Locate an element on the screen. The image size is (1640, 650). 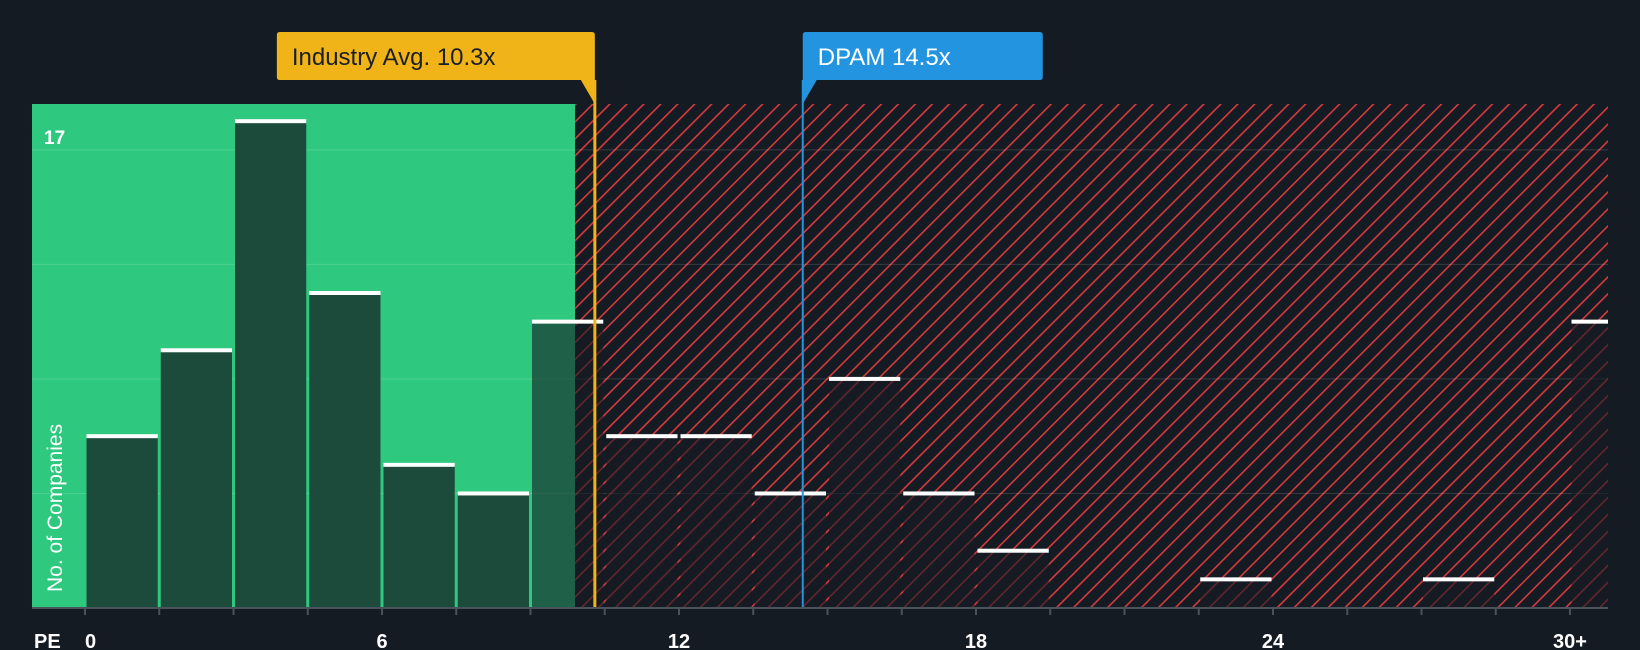
reference-lines is located at coordinates (698, 344).